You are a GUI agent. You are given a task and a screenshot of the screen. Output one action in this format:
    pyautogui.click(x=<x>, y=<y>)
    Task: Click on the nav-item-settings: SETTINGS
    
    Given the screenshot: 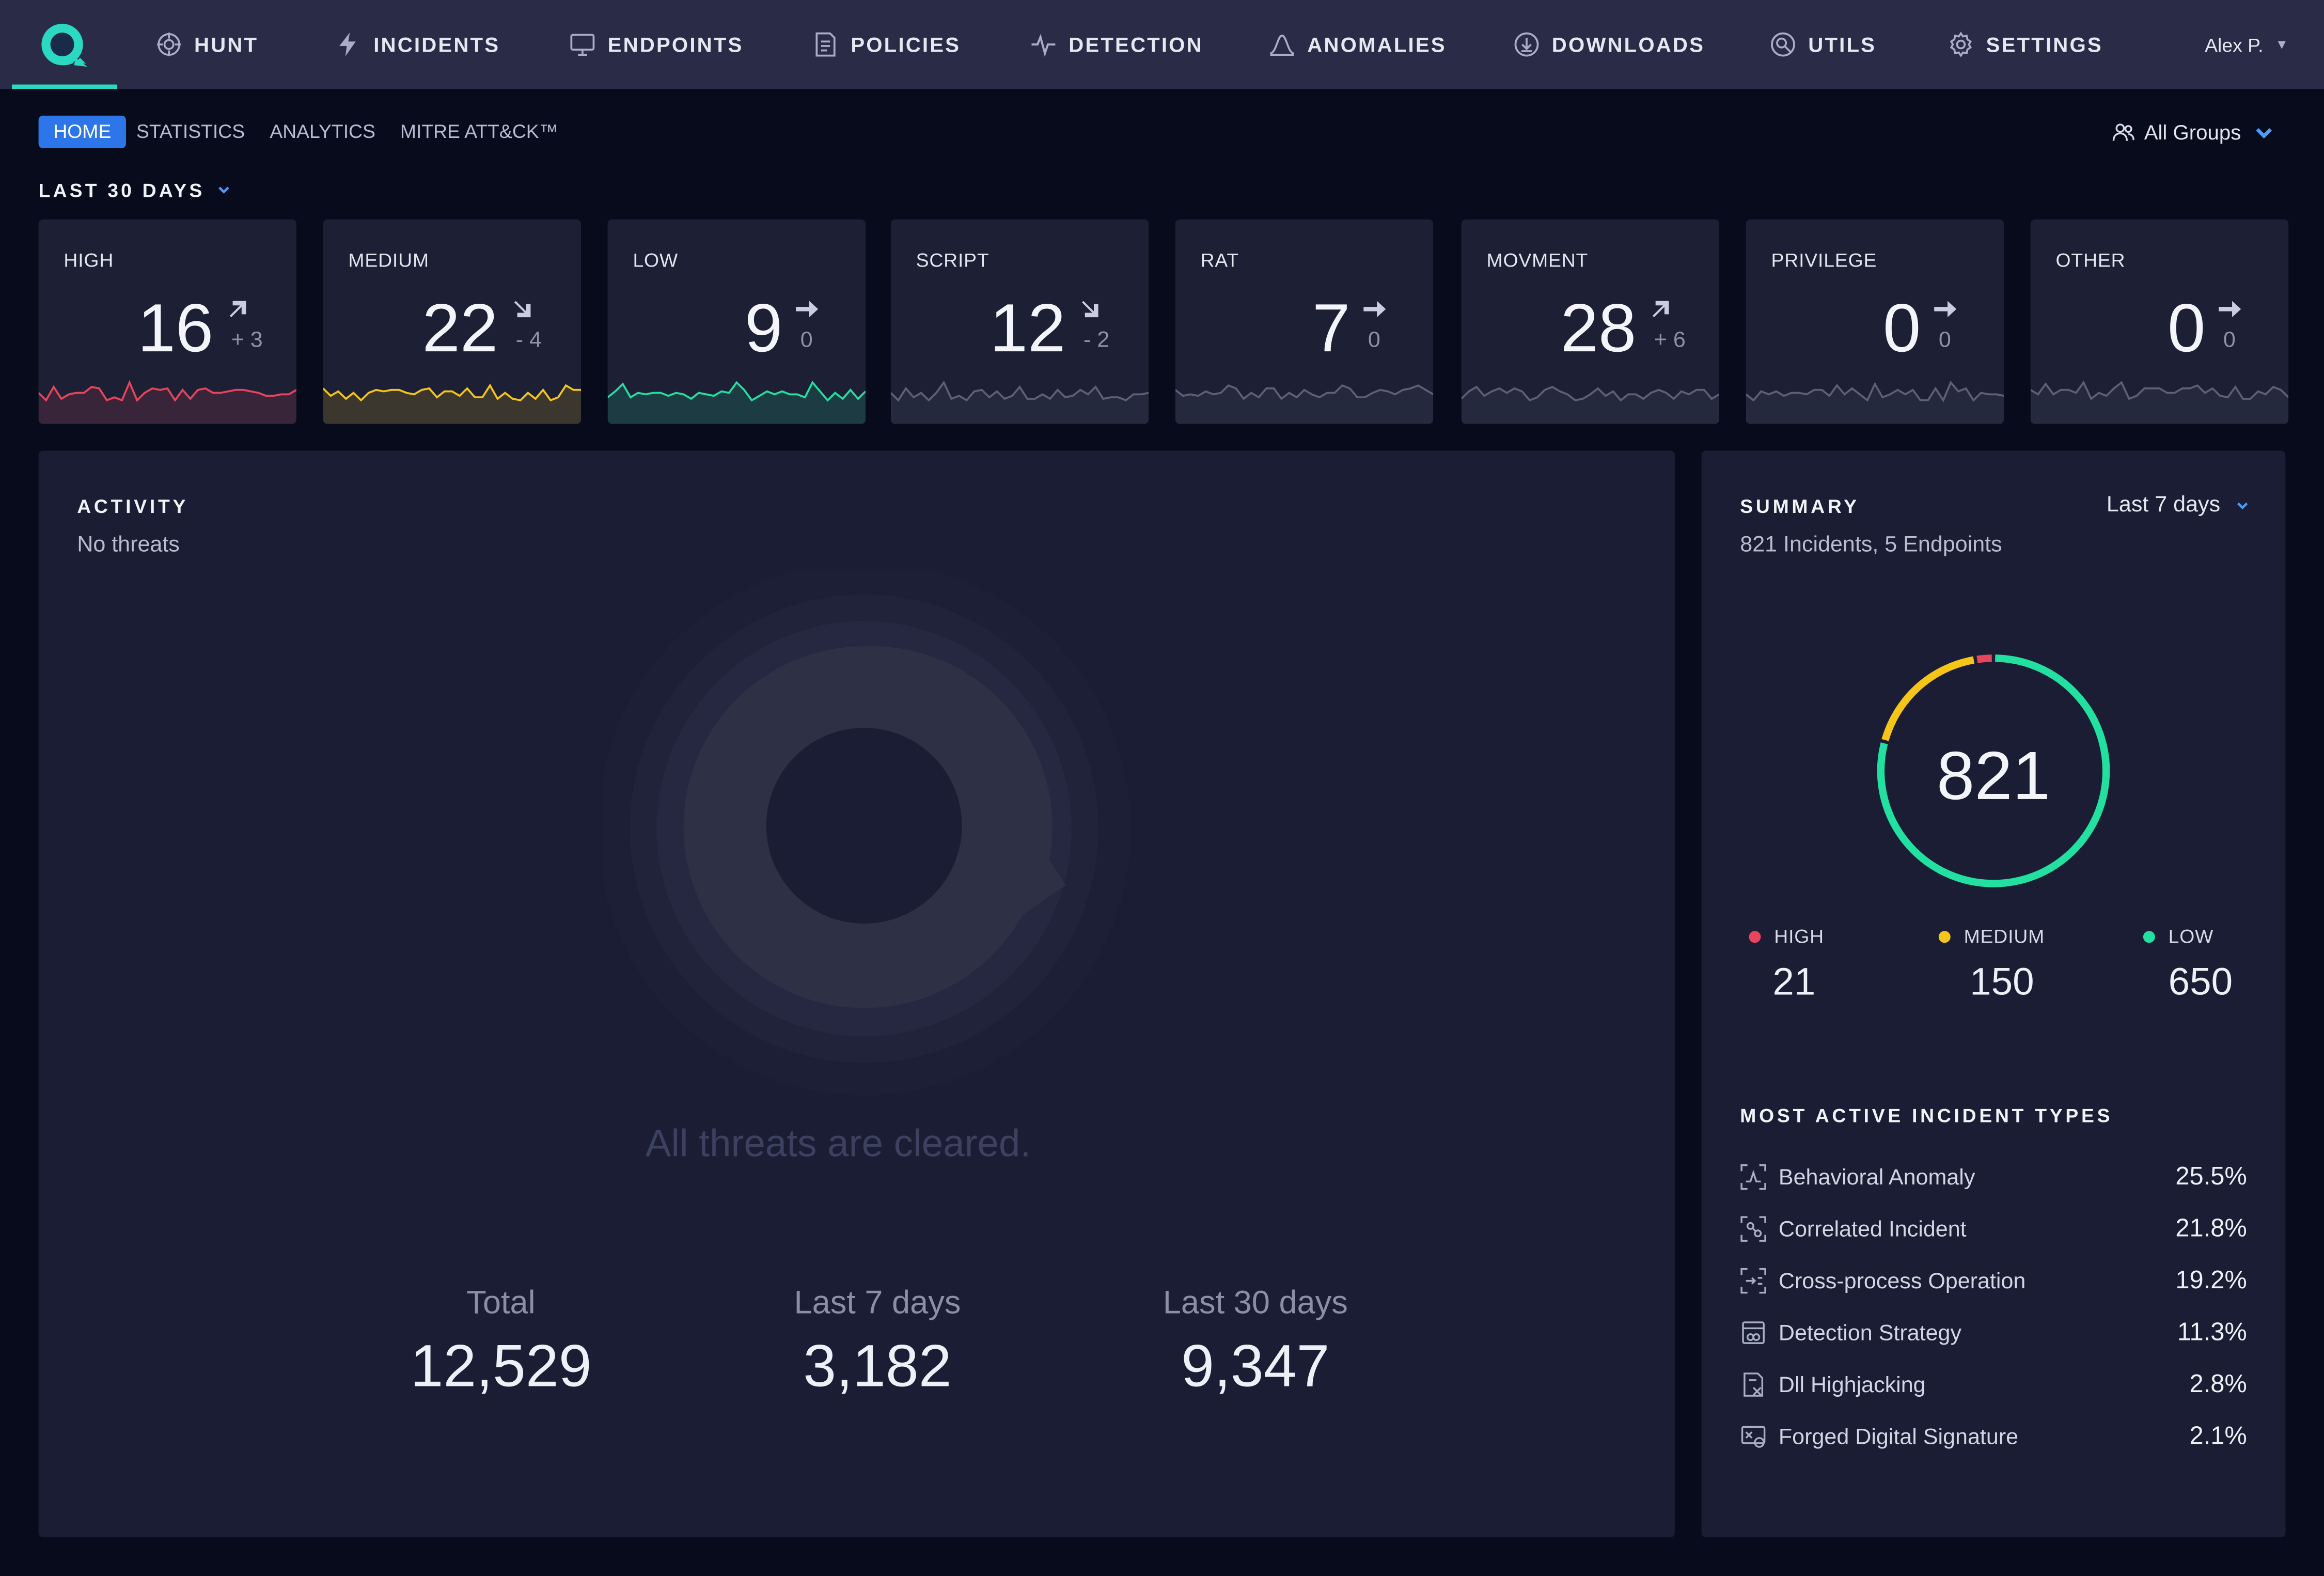 What is the action you would take?
    pyautogui.click(x=2026, y=44)
    